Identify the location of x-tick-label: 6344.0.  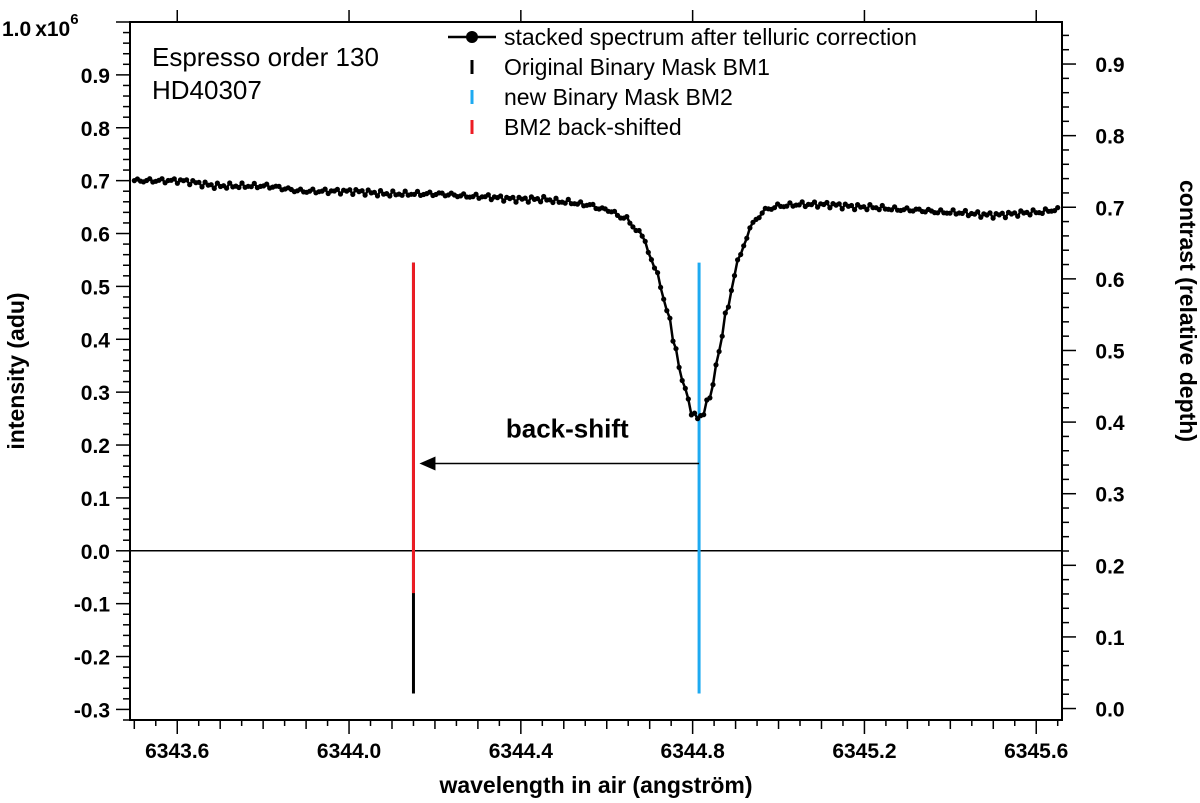
(349, 751).